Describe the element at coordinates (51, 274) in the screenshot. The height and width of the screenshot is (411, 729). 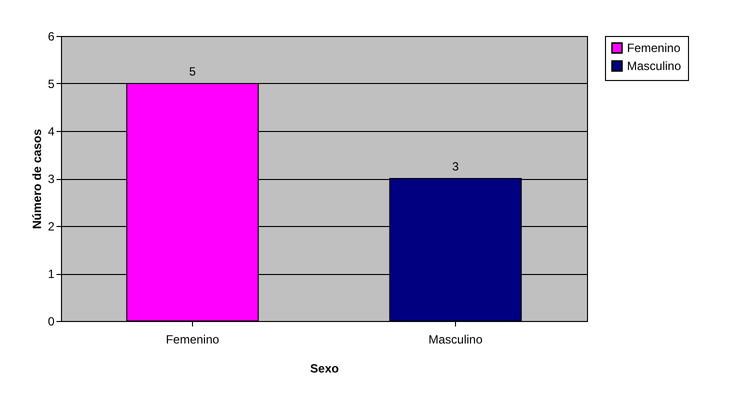
I see `y-tick-label: 1` at that location.